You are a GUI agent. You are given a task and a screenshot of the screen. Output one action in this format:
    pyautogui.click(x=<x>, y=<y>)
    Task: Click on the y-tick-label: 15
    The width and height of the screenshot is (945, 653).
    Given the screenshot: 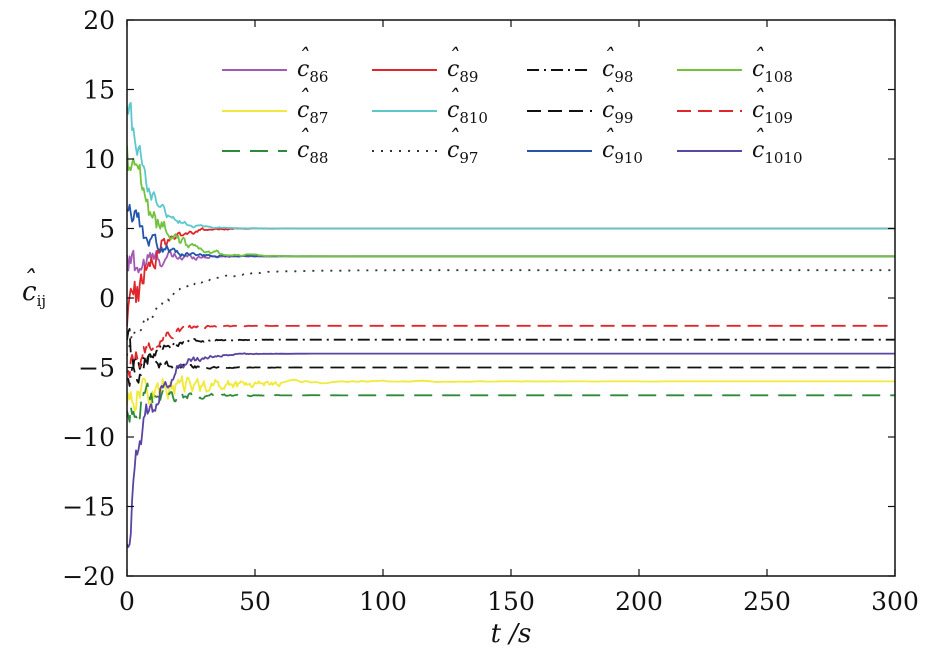 What is the action you would take?
    pyautogui.click(x=99, y=90)
    